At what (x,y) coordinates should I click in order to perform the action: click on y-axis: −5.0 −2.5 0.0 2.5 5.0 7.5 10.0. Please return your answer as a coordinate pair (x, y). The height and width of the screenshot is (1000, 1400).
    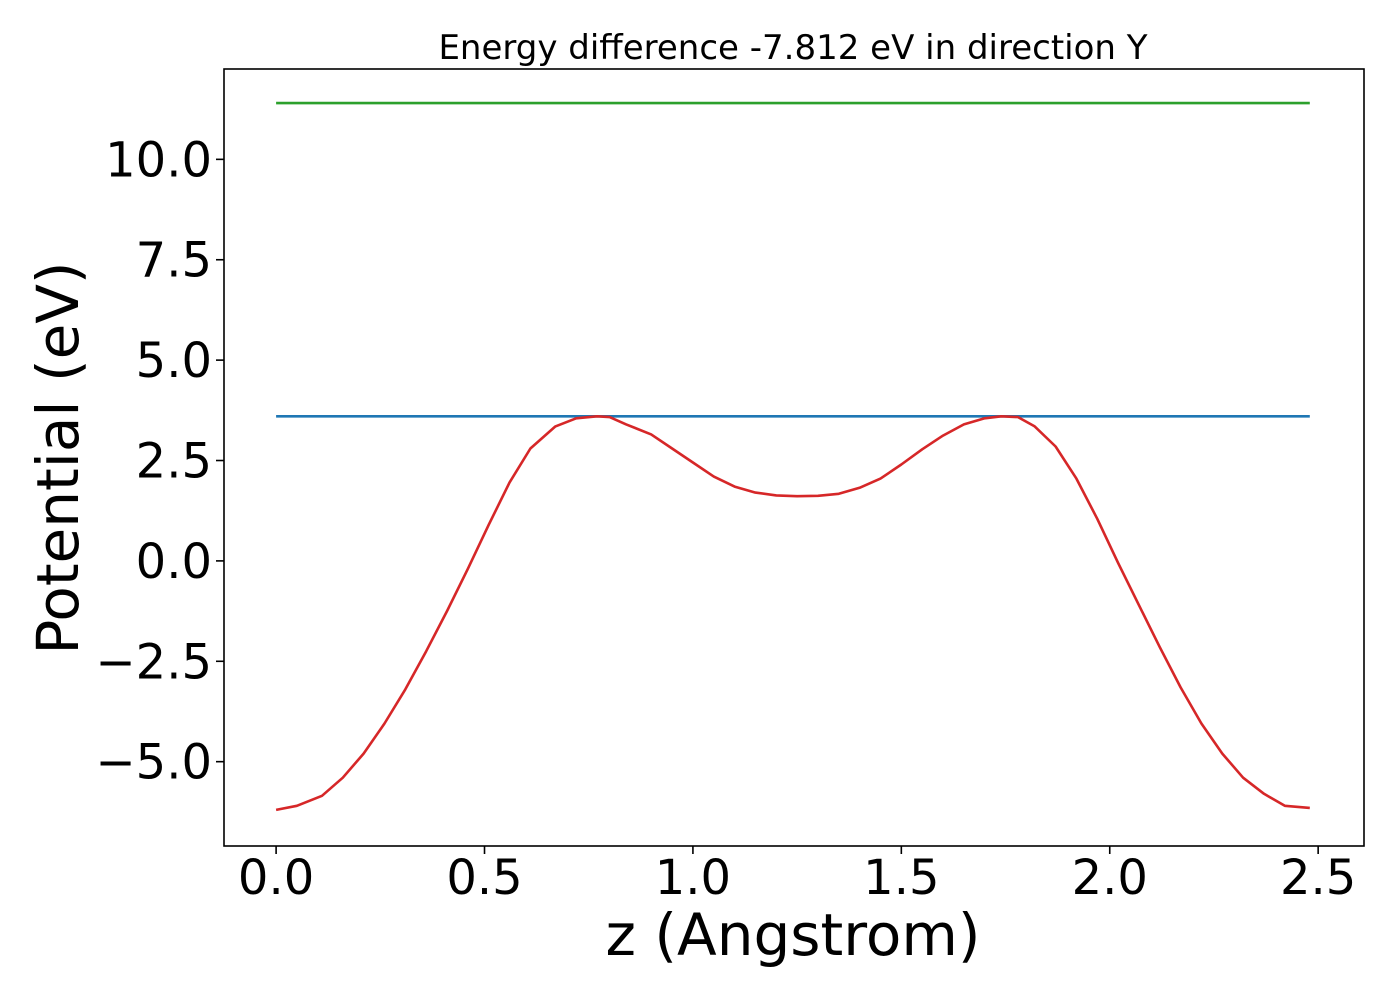
    Looking at the image, I should click on (159, 461).